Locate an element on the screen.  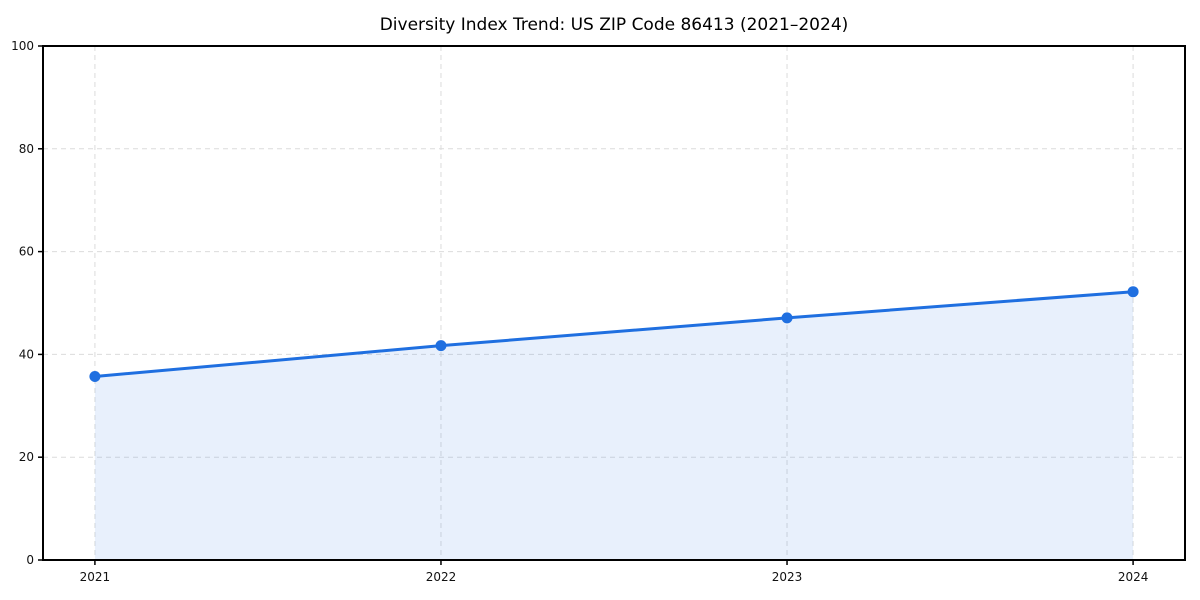
y-axis-tick-label: 20 is located at coordinates (26, 457).